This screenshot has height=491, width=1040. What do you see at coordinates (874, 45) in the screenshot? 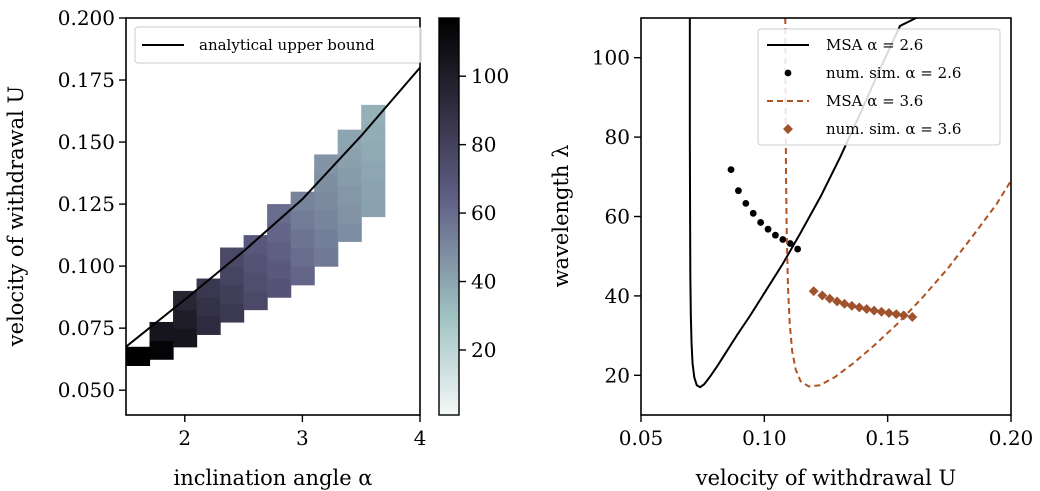
I see `legend-label-msa-2-6: MSA α = 2.6` at bounding box center [874, 45].